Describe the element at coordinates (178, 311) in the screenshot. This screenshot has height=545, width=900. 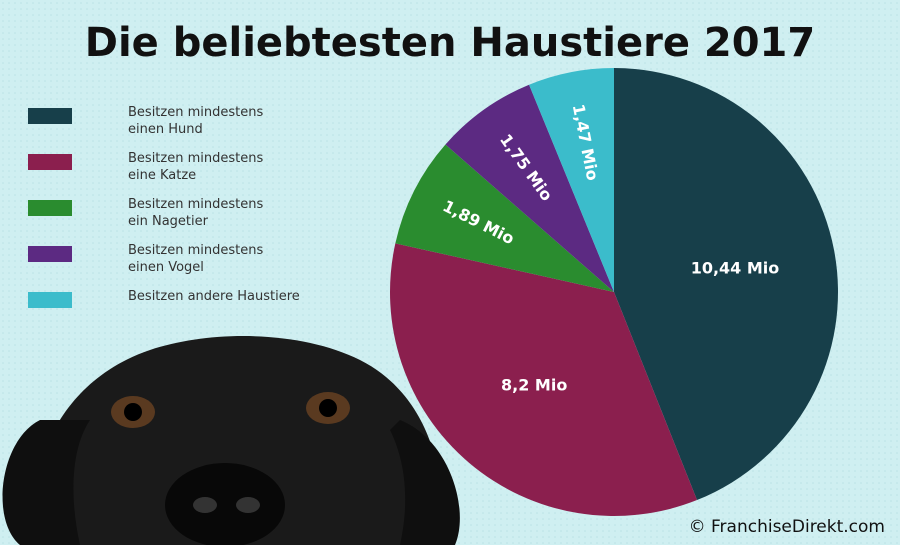
I see `legend-item: Besitzen andere Haustiere` at that location.